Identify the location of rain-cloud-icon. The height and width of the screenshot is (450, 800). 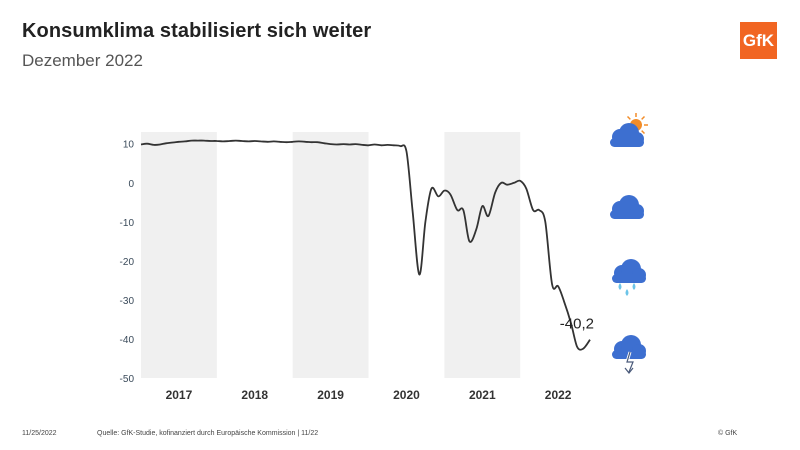
(629, 271).